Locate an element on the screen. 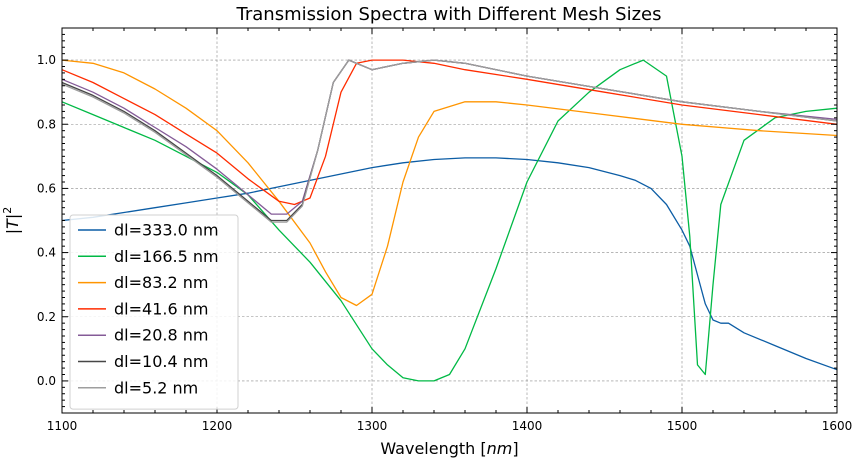  legend-label-0: dl=333.0 nm is located at coordinates (166, 230).